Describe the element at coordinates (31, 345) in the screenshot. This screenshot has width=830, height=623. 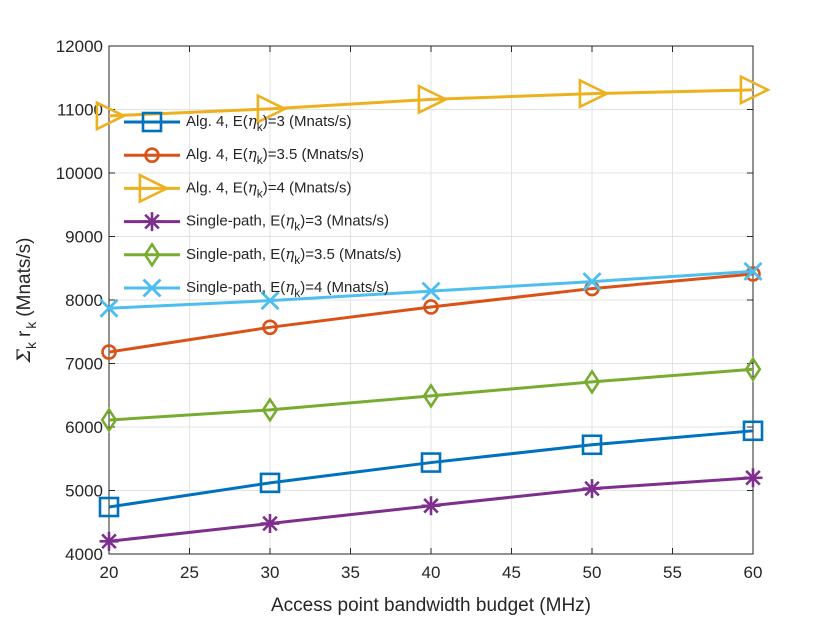
I see `y-label-sum-subscript: k` at that location.